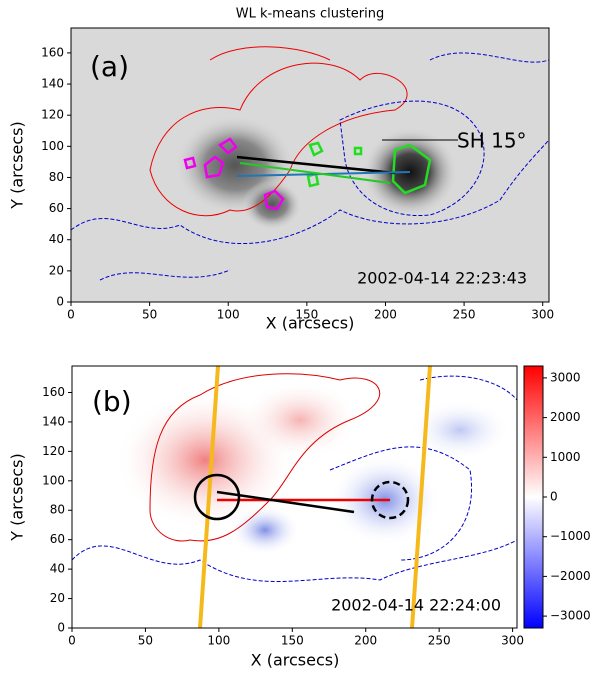 The height and width of the screenshot is (677, 606). Describe the element at coordinates (310, 14) in the screenshot. I see `title: WL k-means clustering` at that location.